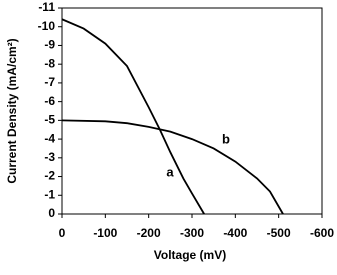 This screenshot has width=337, height=275. Describe the element at coordinates (49, 157) in the screenshot. I see `y-tick-label: -3` at that location.